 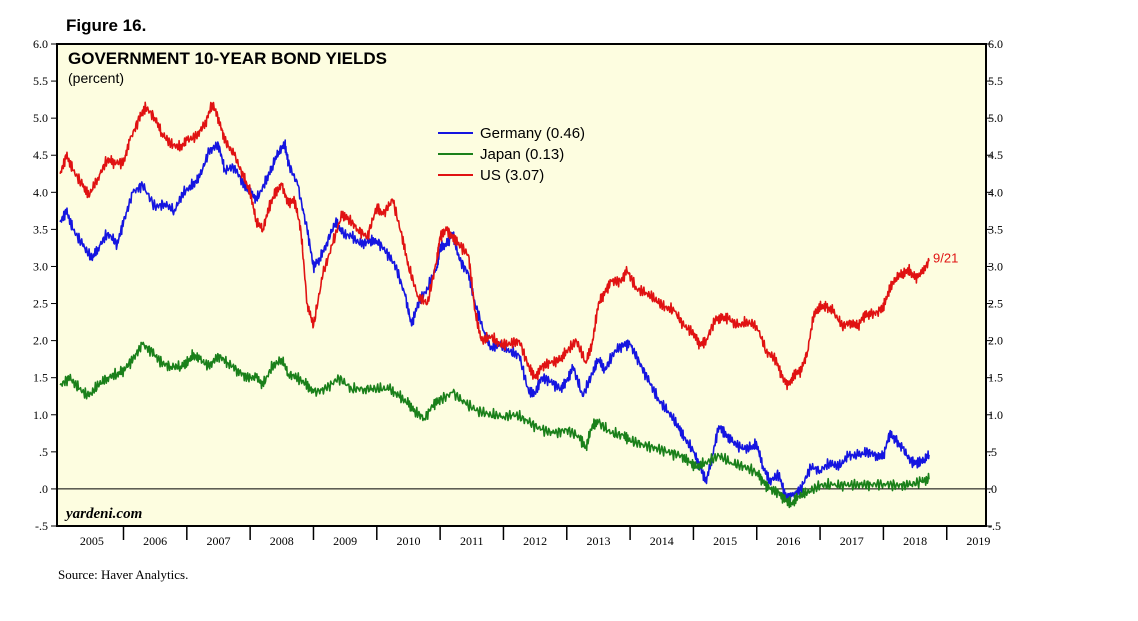 I want to click on x-tick-label: 2017, so click(x=852, y=541).